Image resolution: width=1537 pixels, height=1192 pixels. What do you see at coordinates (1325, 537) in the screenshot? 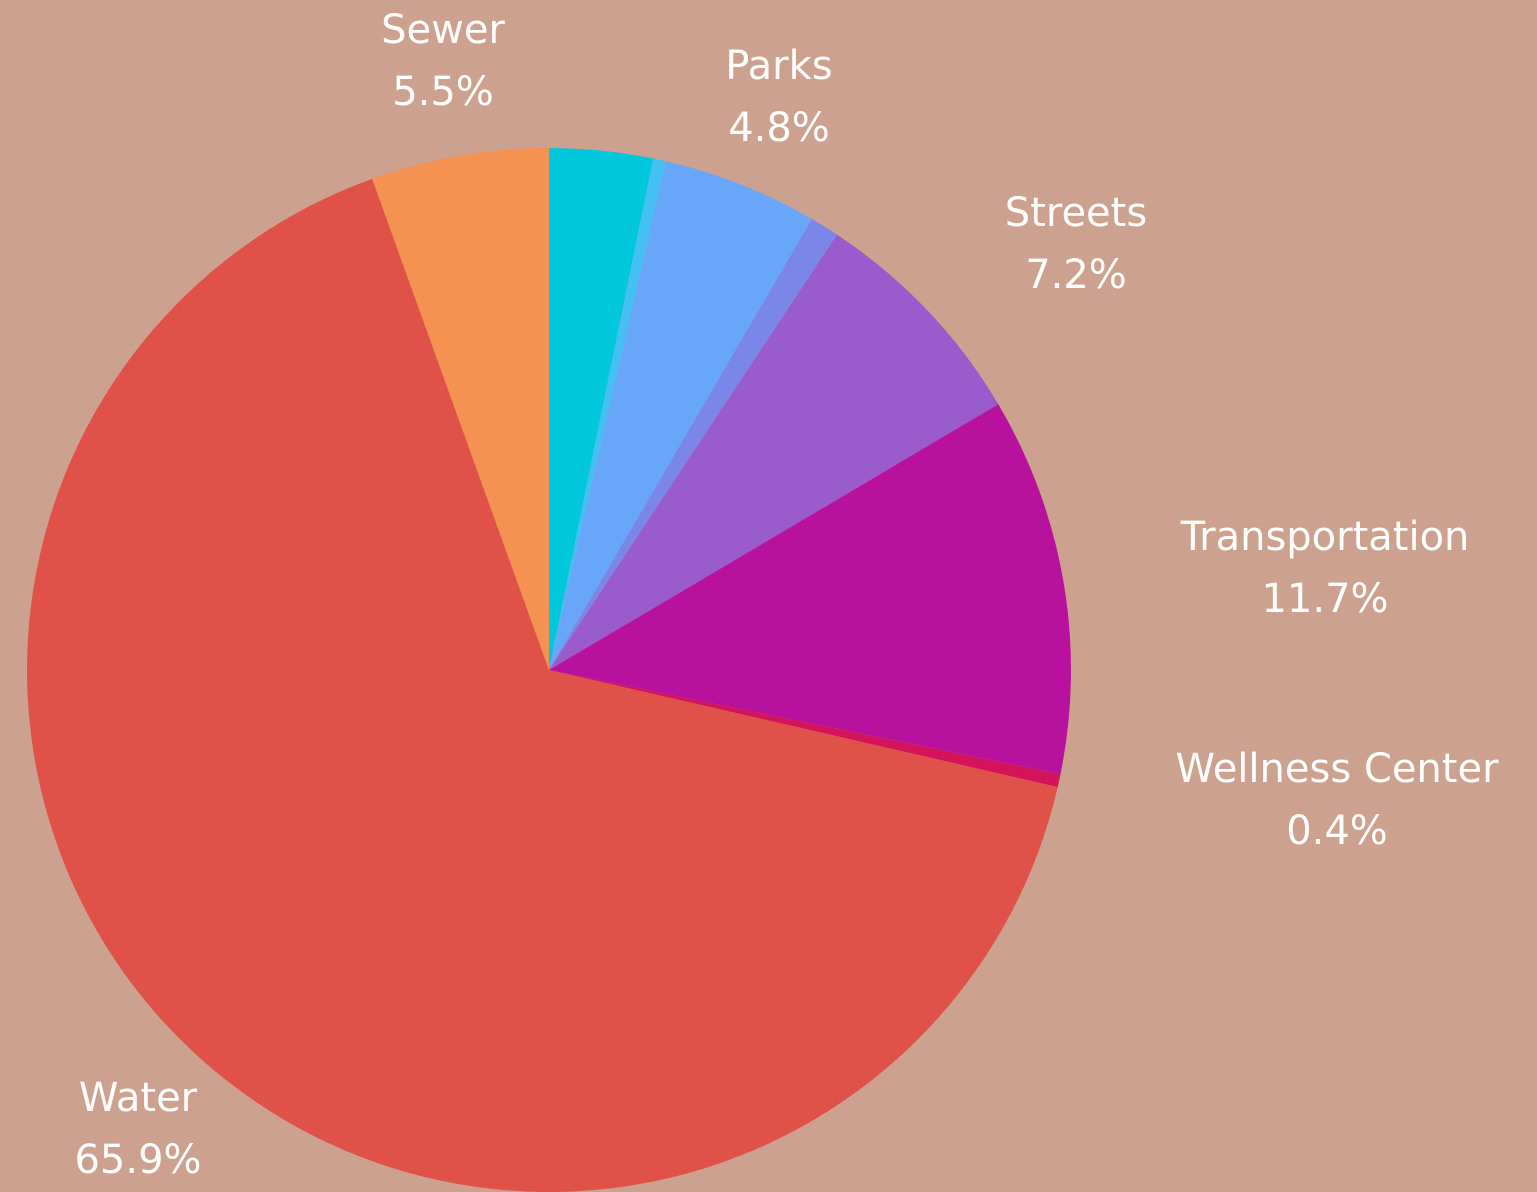
I see `slice-label: Transportation` at bounding box center [1325, 537].